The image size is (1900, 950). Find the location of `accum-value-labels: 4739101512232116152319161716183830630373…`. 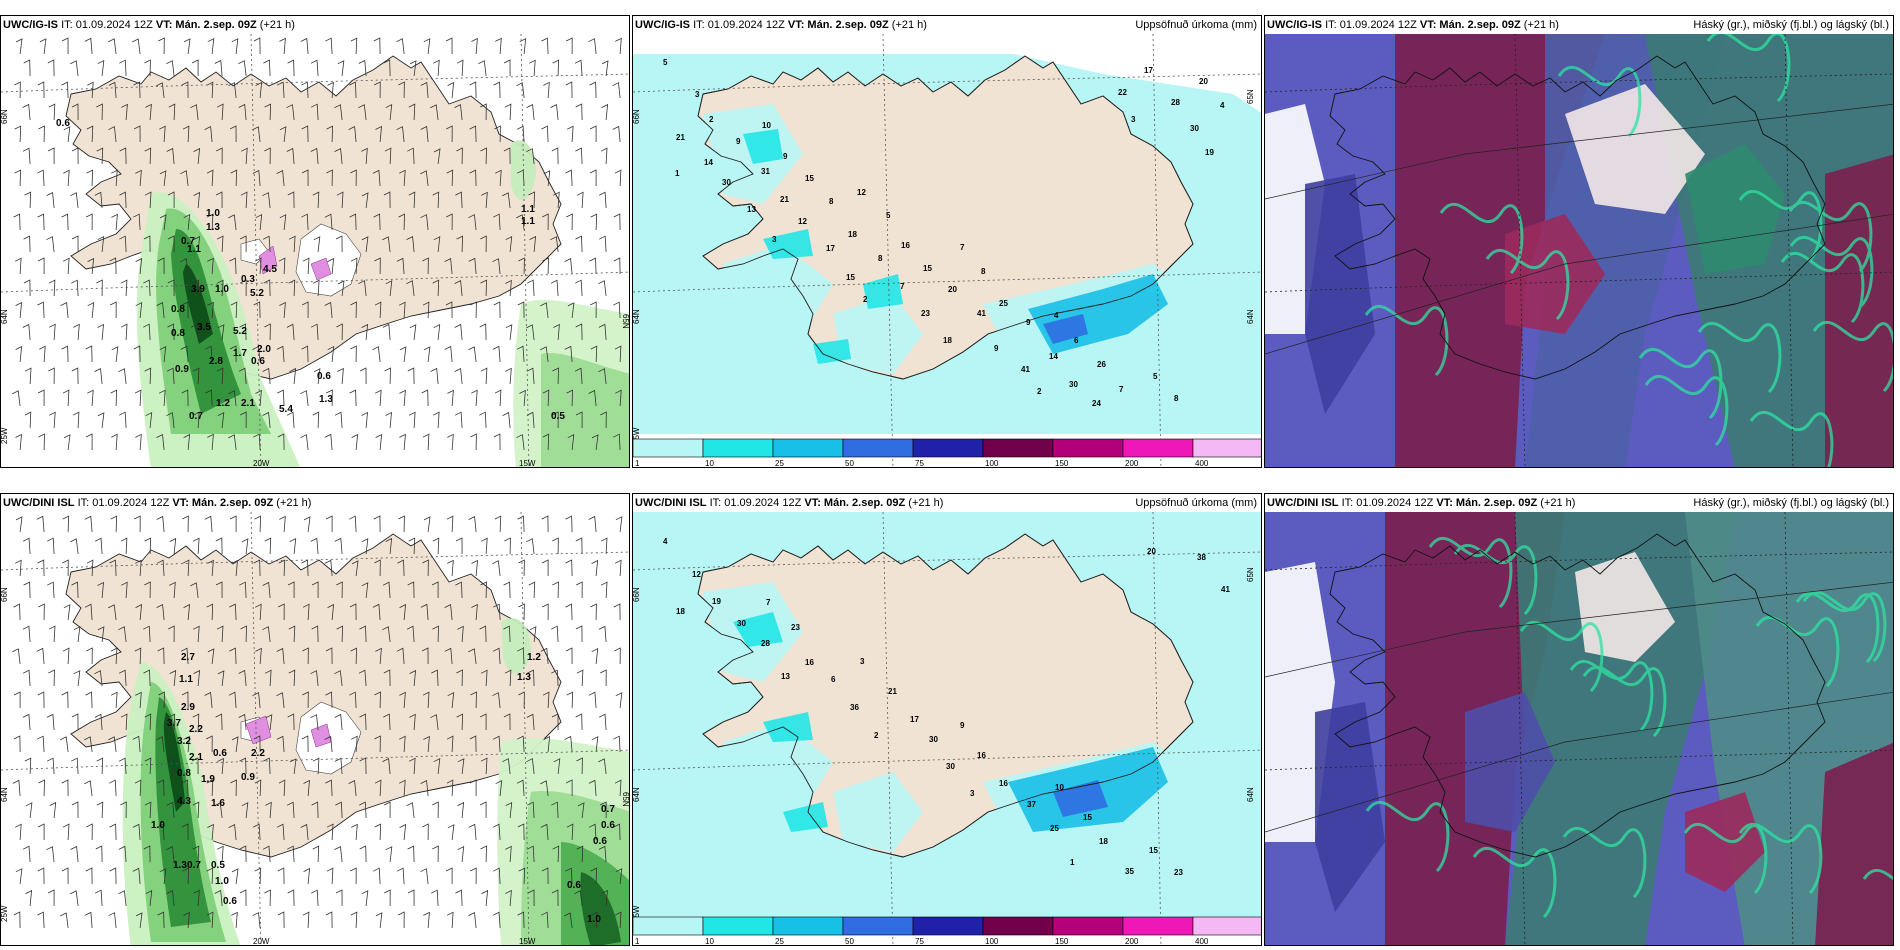

accum-value-labels: 4739101512232116152319161716183830630373… is located at coordinates (946, 707).